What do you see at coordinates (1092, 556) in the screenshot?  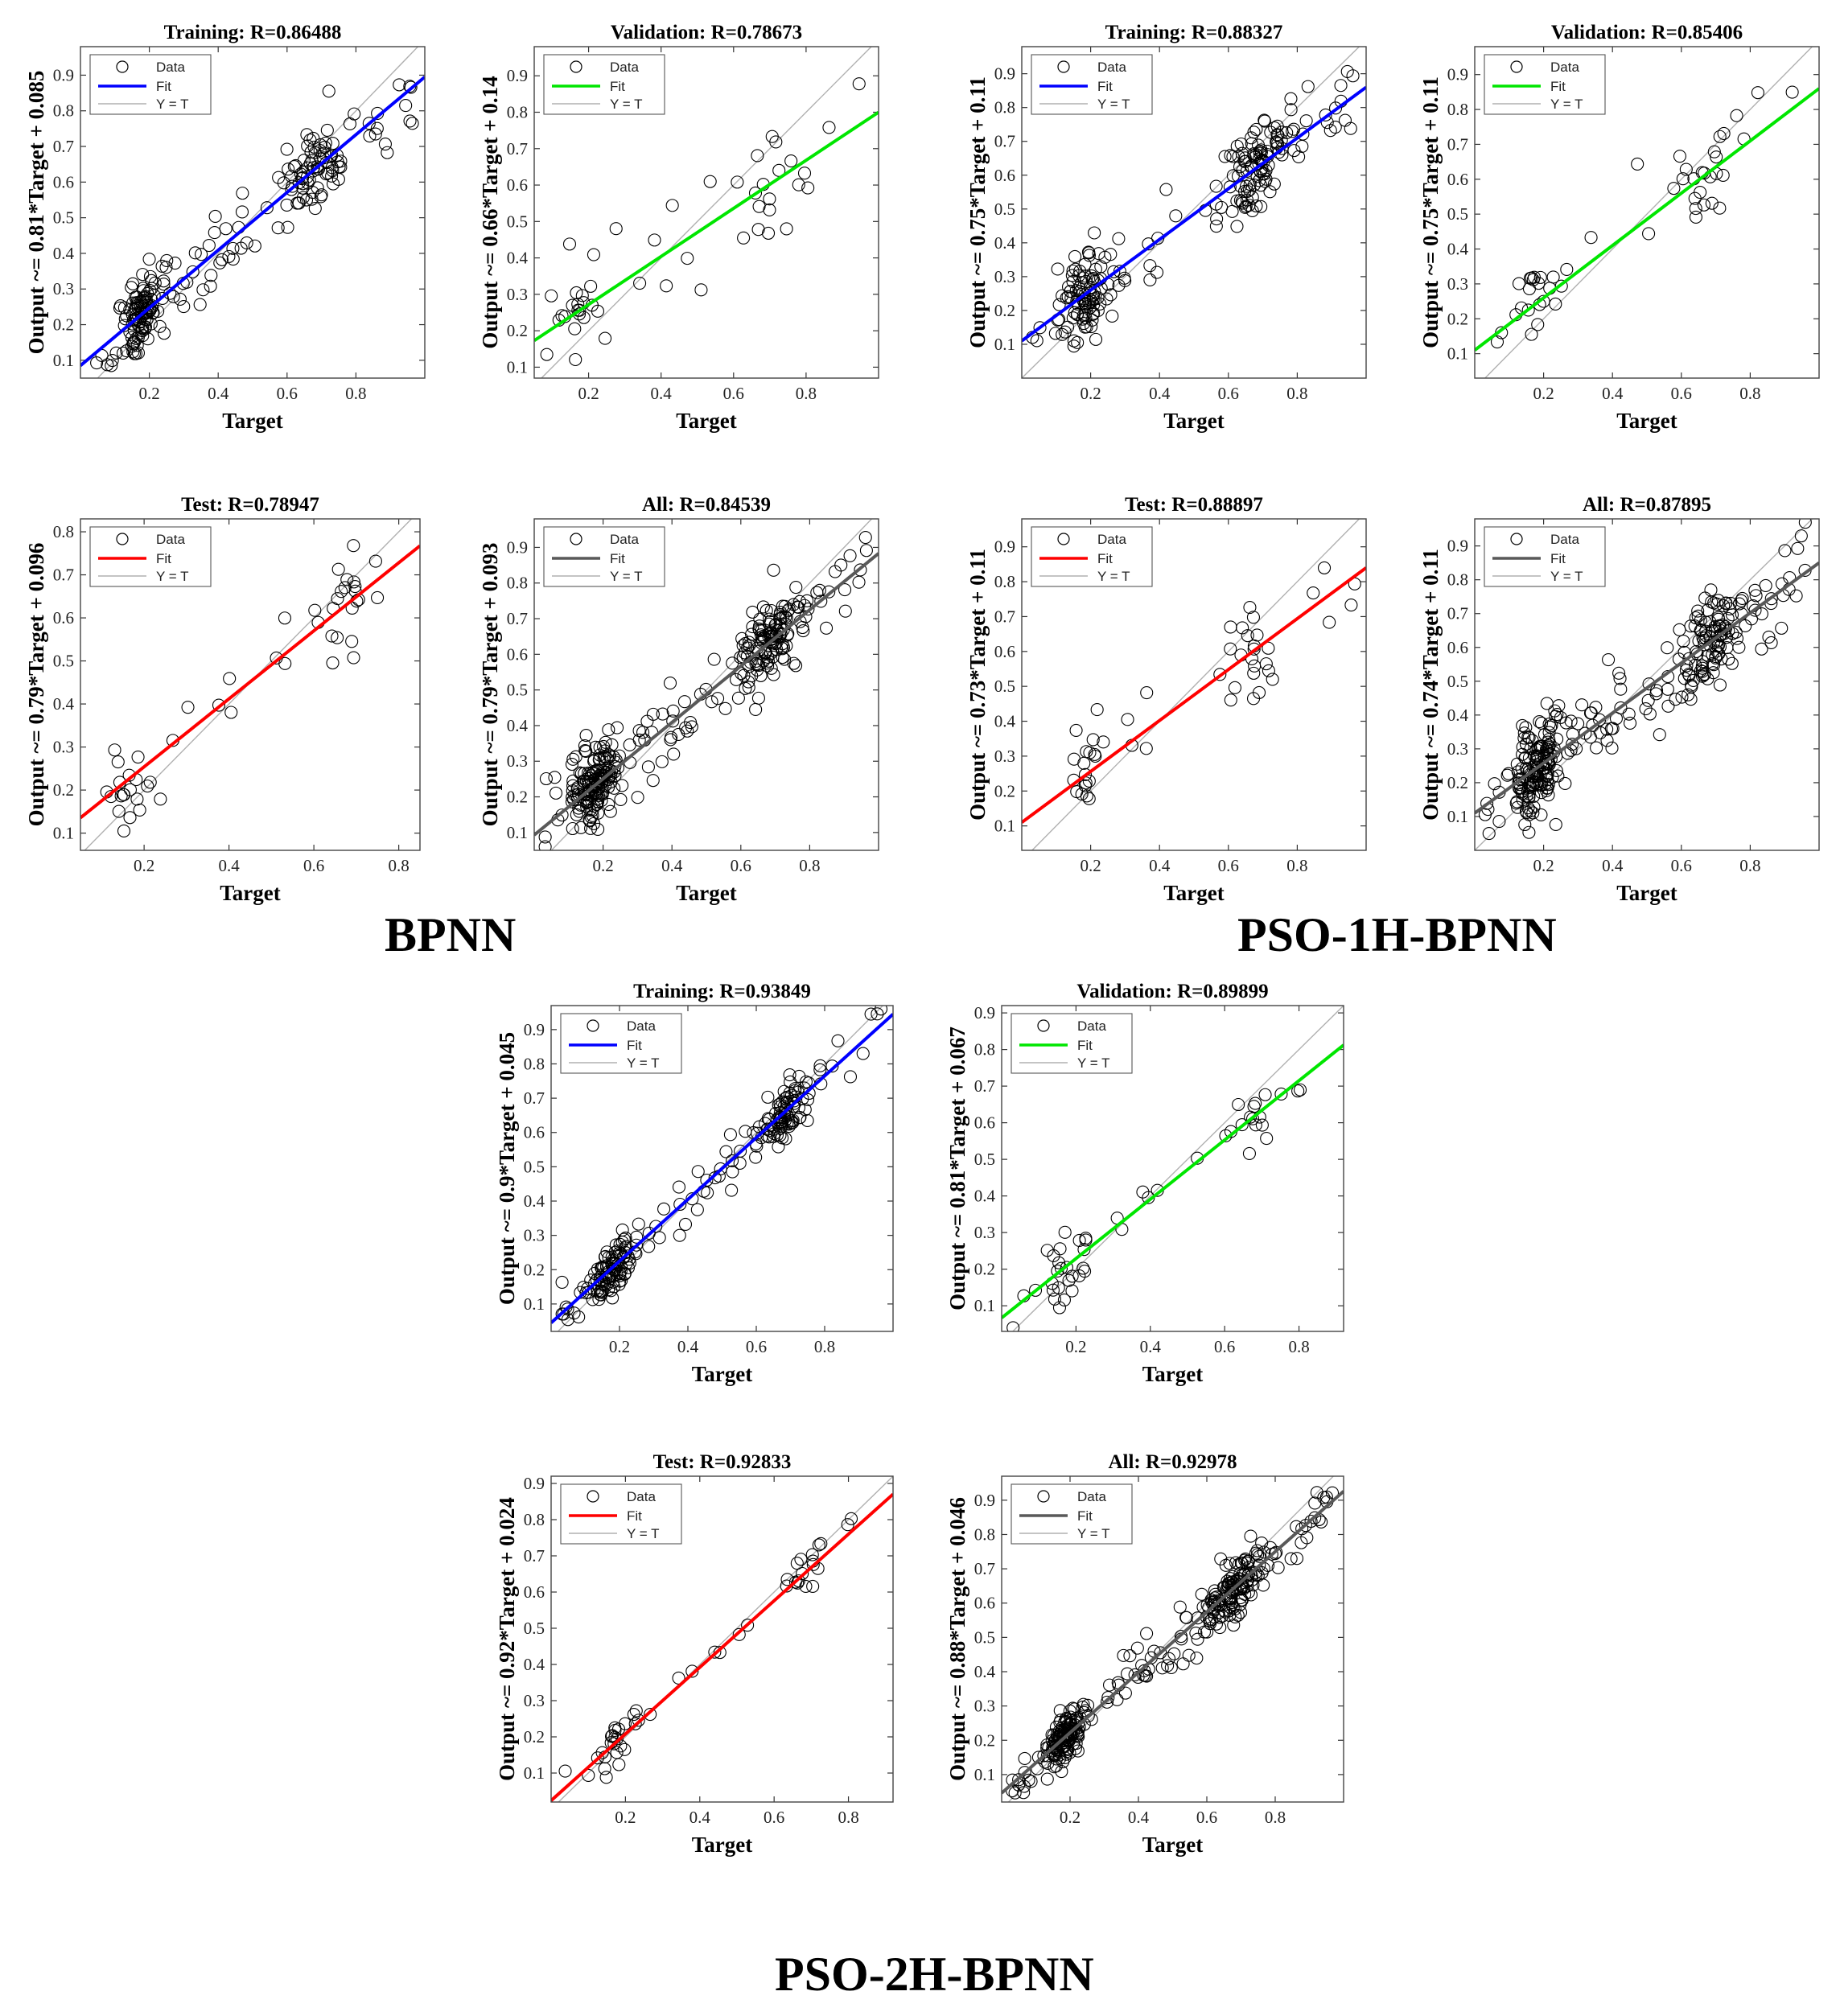 I see `legend: Data Fit Y = T` at bounding box center [1092, 556].